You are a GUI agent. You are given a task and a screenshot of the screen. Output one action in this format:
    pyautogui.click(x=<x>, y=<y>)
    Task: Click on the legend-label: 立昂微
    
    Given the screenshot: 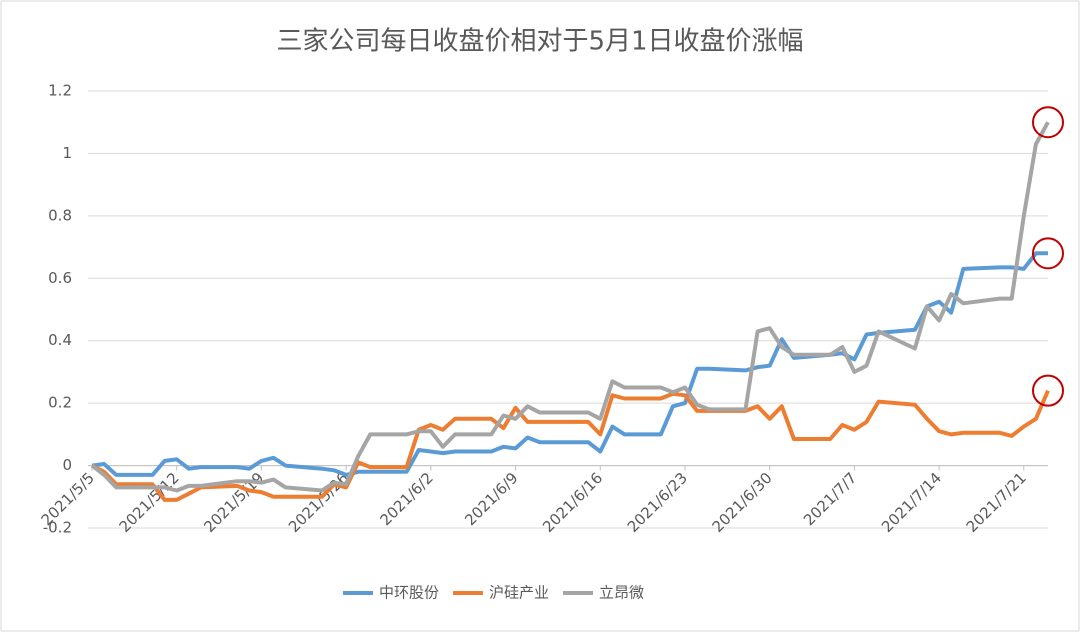 What is the action you would take?
    pyautogui.click(x=621, y=593)
    